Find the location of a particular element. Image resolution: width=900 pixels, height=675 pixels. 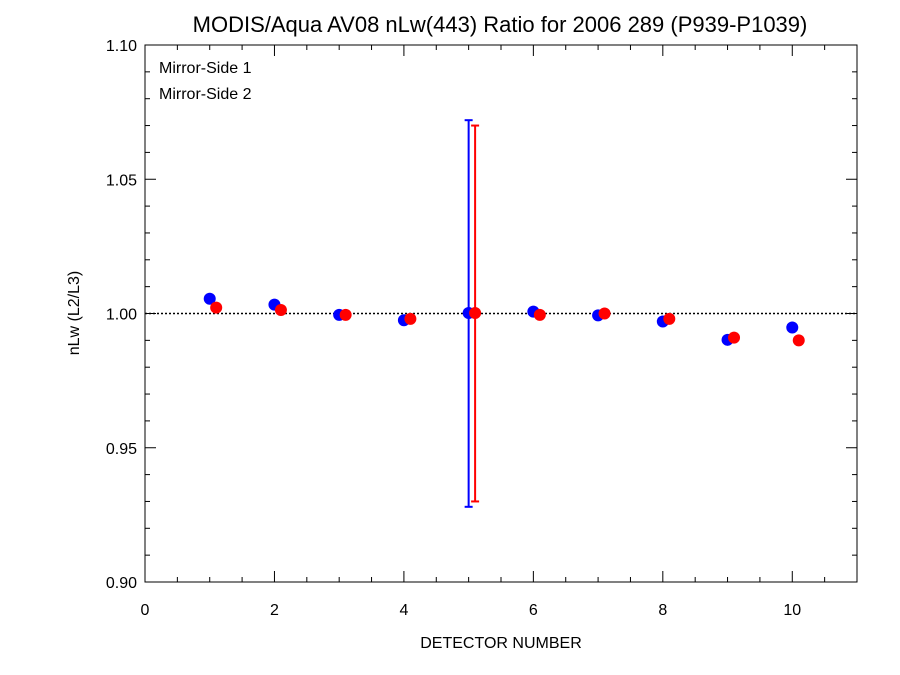

y-tick-label: 1.10 is located at coordinates (121, 46).